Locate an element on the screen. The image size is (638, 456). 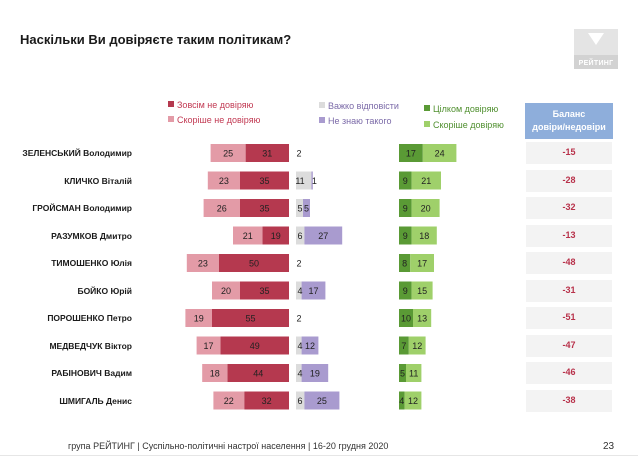
politician-name: ЗЕЛЕНСЬКИЙ Володимир is located at coordinates (77, 153).